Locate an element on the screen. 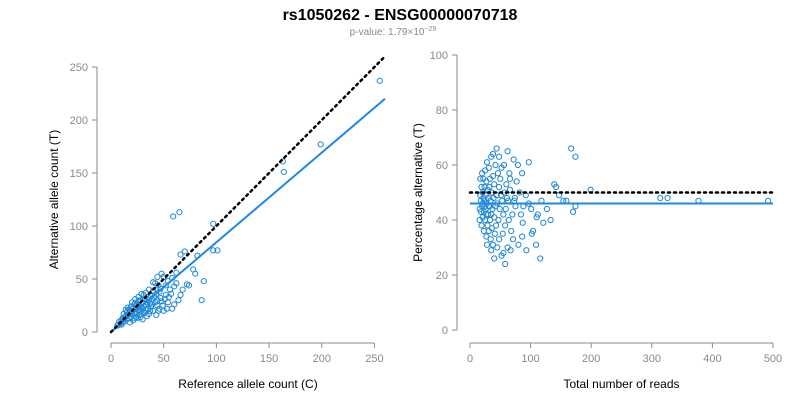 The width and height of the screenshot is (800, 400). left-y-axis-title: Alternative allele count (T) is located at coordinates (54, 199).